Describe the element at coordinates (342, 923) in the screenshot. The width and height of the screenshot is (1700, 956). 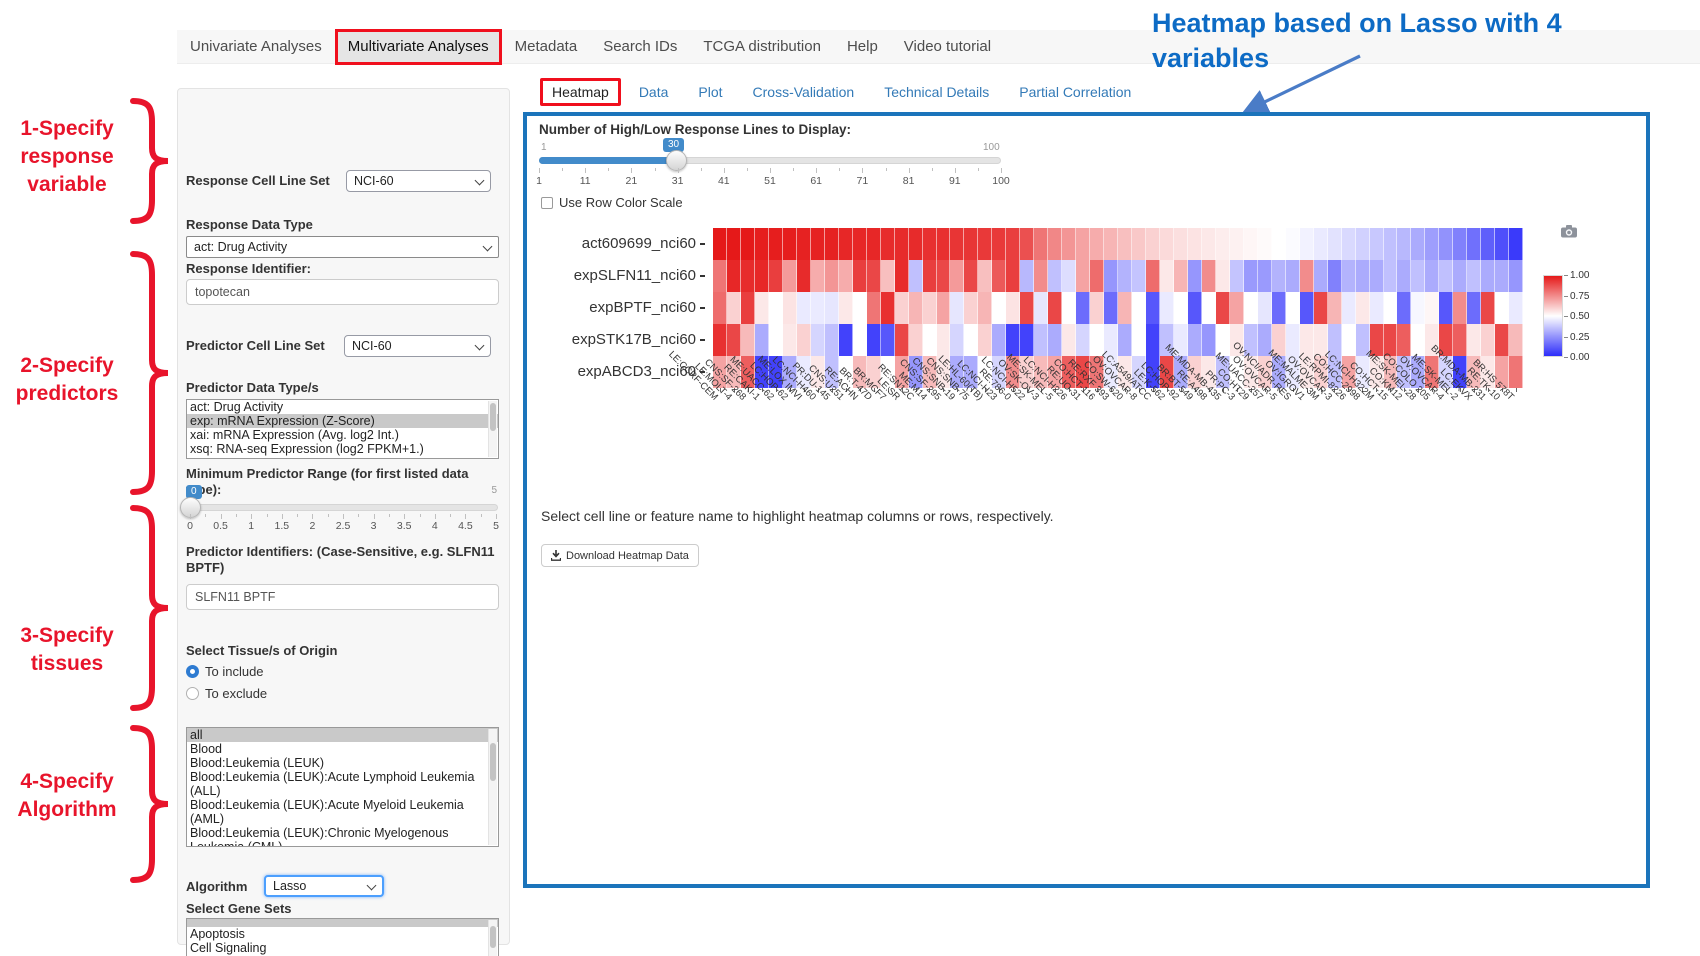
I see `gene-set-option: ABC transporters` at that location.